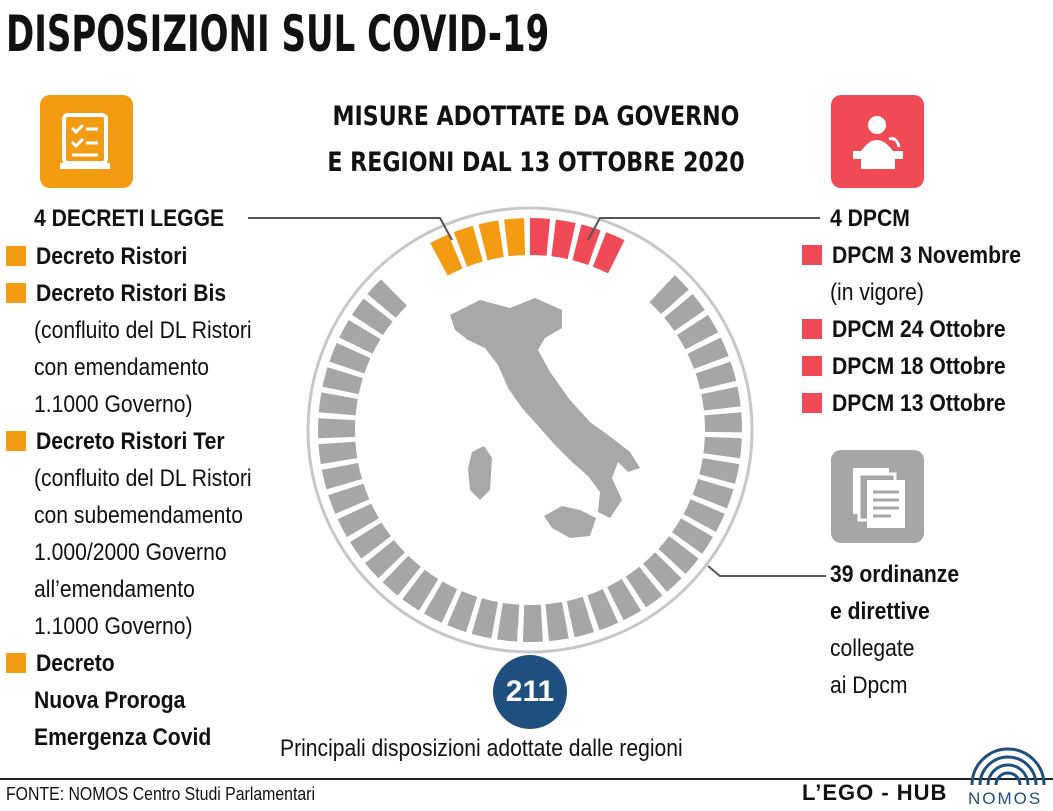 The image size is (1053, 811). Describe the element at coordinates (1005, 798) in the screenshot. I see `footer-logo: NOMOS` at that location.